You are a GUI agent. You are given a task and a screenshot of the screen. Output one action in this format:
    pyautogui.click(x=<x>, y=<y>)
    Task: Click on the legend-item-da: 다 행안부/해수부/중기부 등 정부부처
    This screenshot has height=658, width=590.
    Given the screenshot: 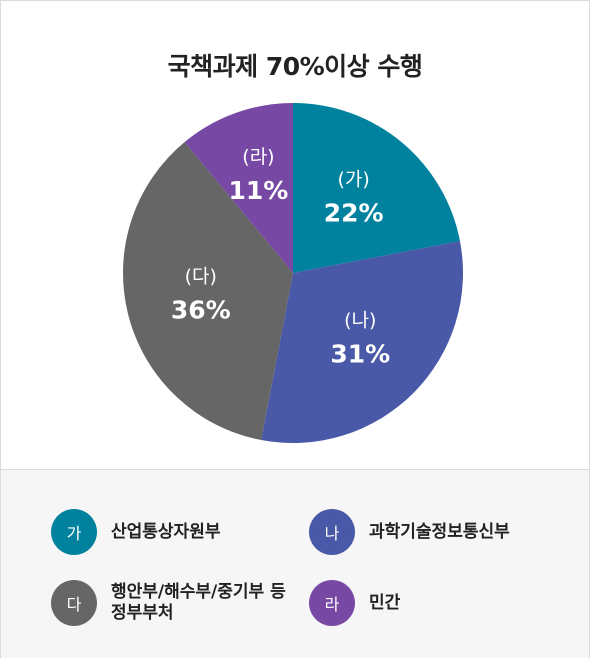 What is the action you would take?
    pyautogui.click(x=171, y=603)
    